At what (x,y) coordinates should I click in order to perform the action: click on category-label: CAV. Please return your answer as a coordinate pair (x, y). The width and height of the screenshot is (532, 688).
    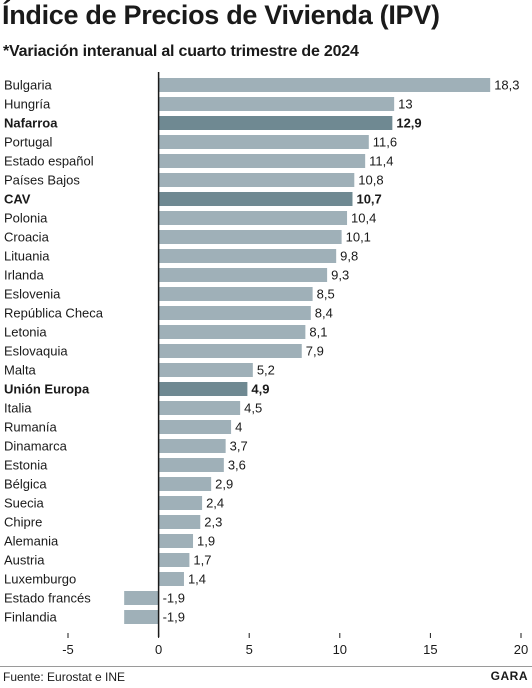
    Looking at the image, I should click on (17, 199).